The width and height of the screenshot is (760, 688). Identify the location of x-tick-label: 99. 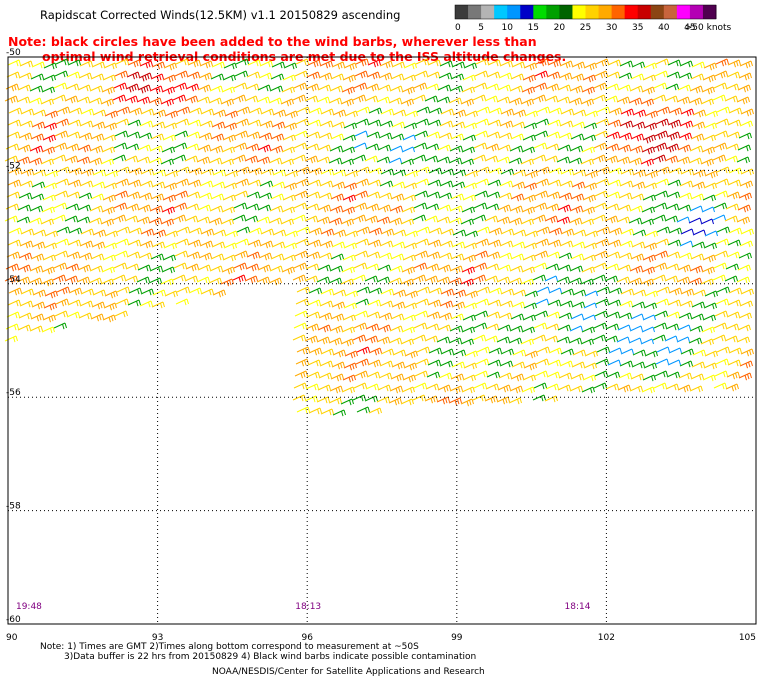
(457, 638).